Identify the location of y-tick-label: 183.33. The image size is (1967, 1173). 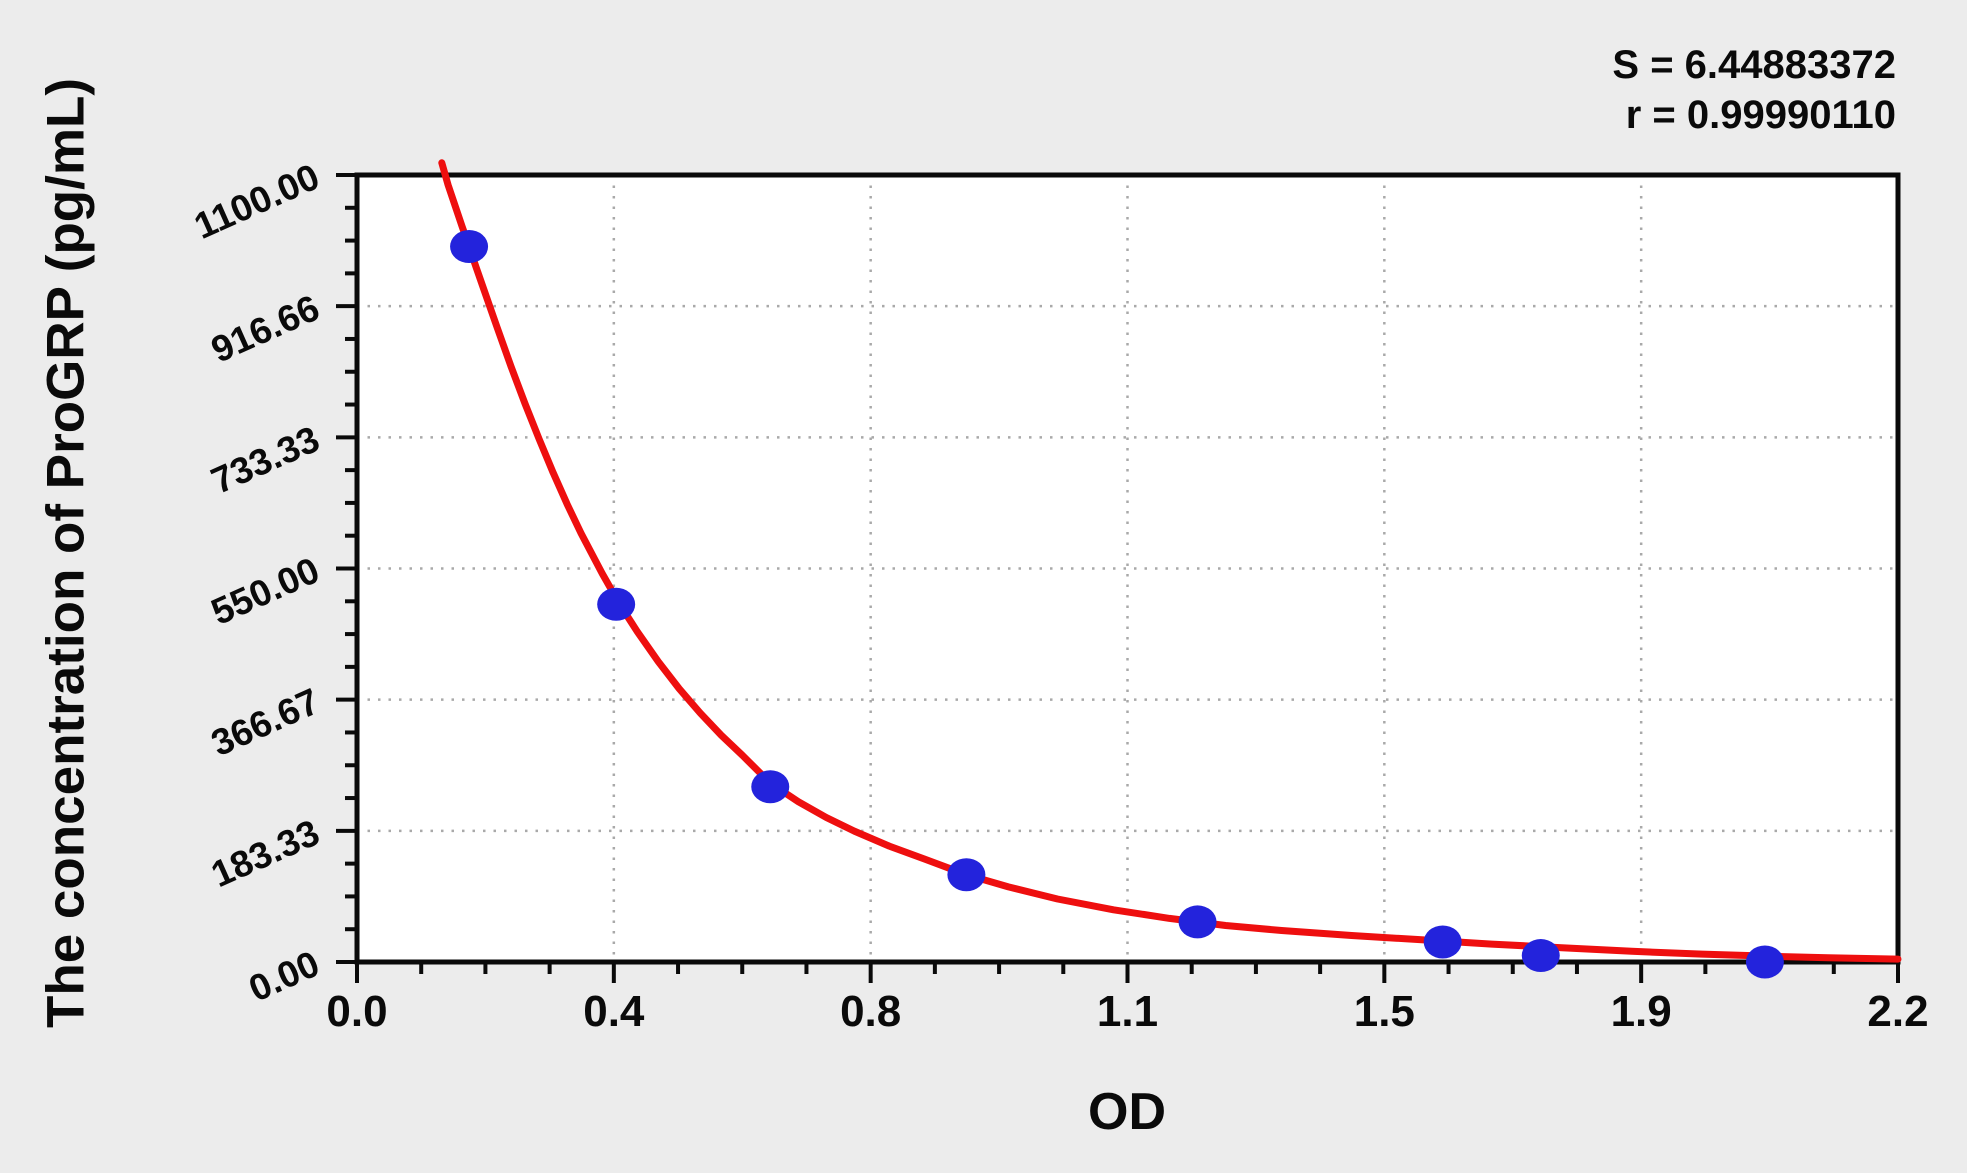
(265, 853).